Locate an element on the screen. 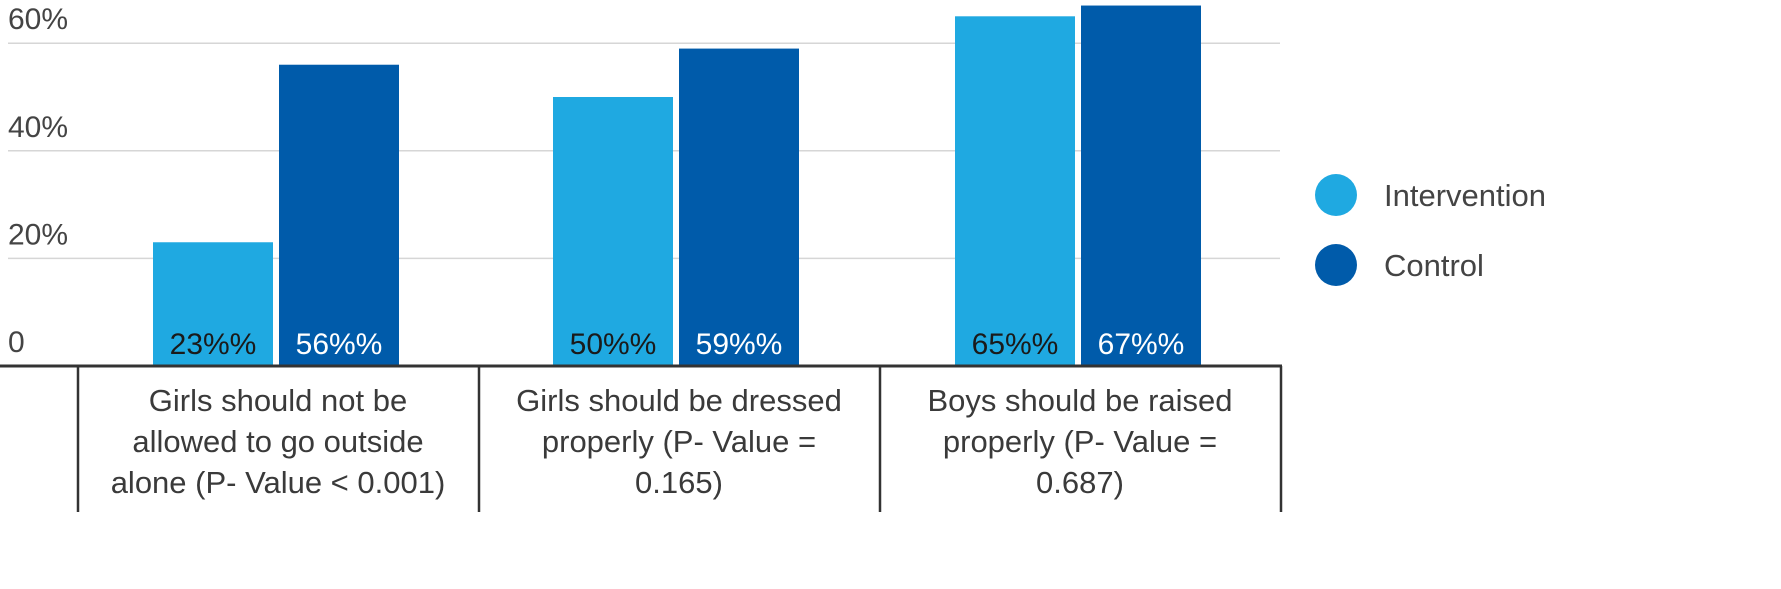 Image resolution: width=1781 pixels, height=589 pixels. bar-value-label: 23%% is located at coordinates (213, 344).